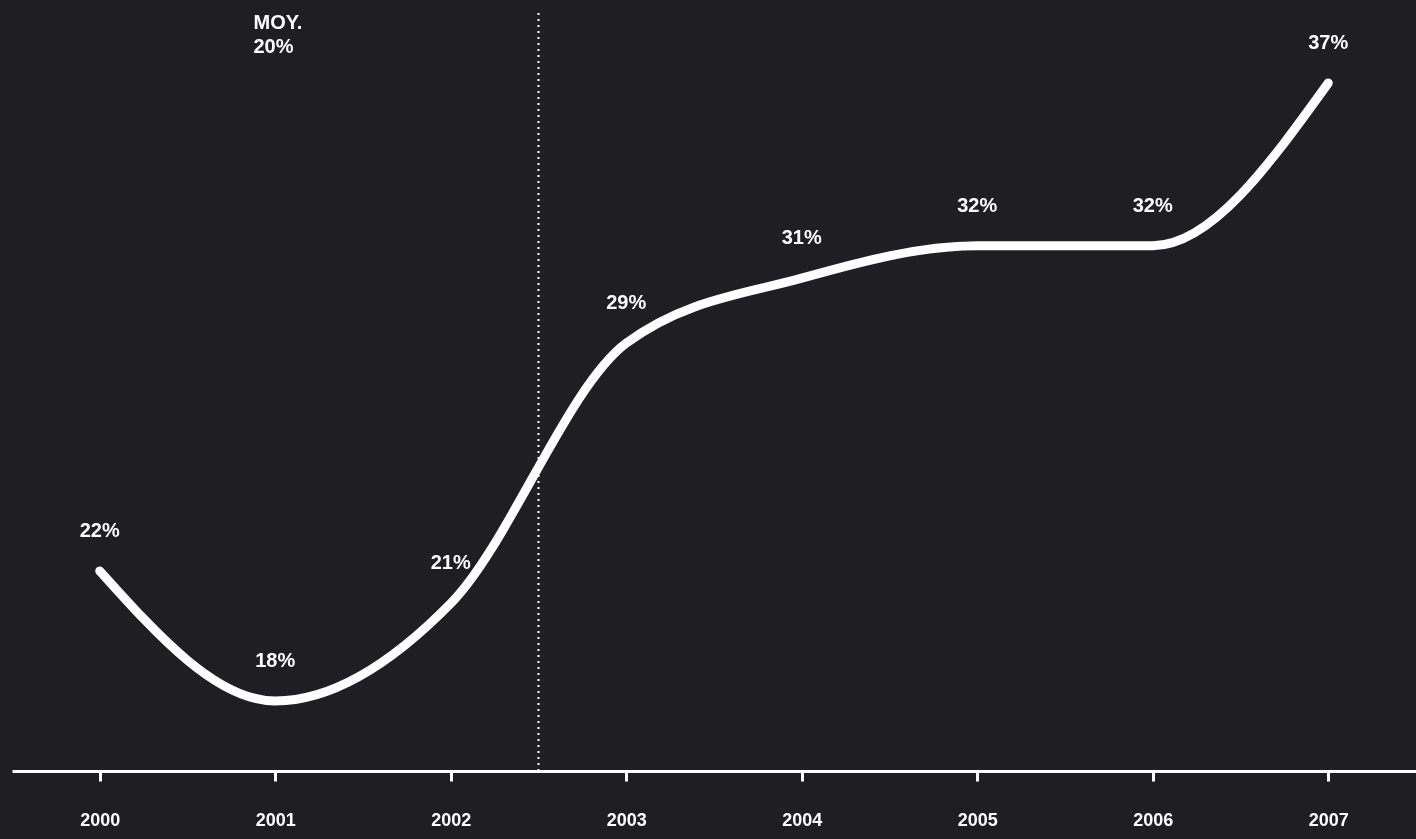  I want to click on x-tick-label: 2004, so click(802, 819).